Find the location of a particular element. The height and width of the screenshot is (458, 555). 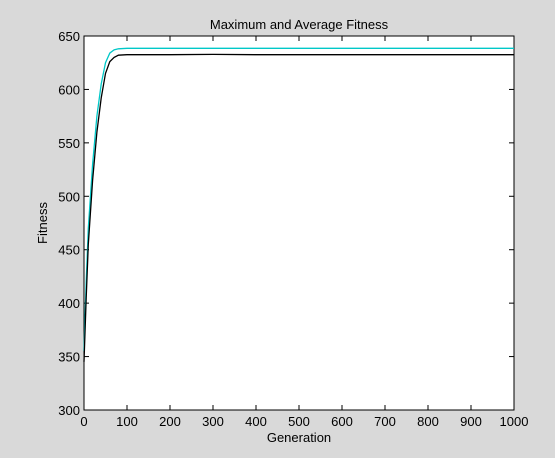

y-axis-title: Fitness is located at coordinates (42, 223).